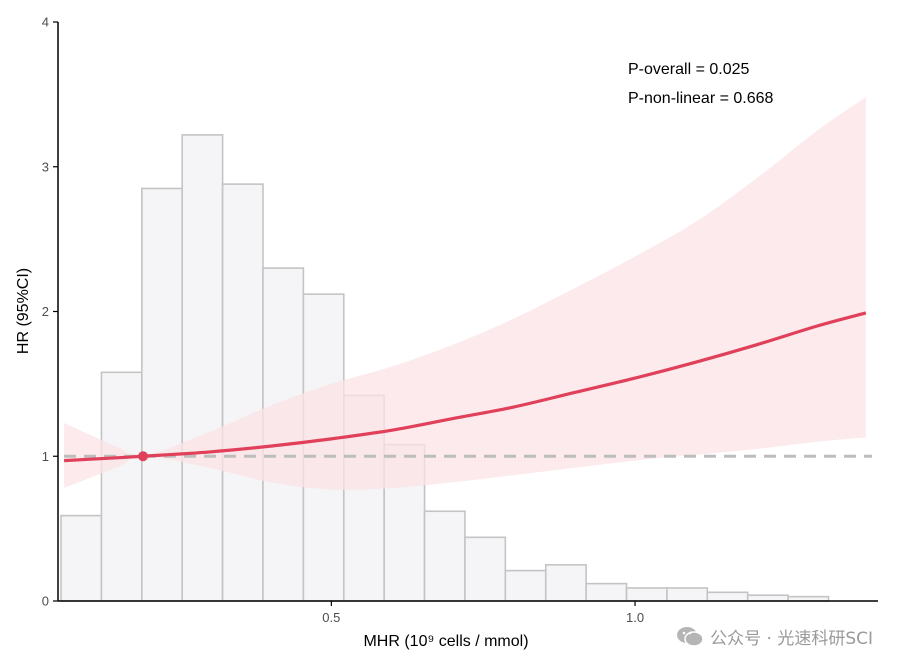  Describe the element at coordinates (45, 601) in the screenshot. I see `y-tick-label: 0` at that location.